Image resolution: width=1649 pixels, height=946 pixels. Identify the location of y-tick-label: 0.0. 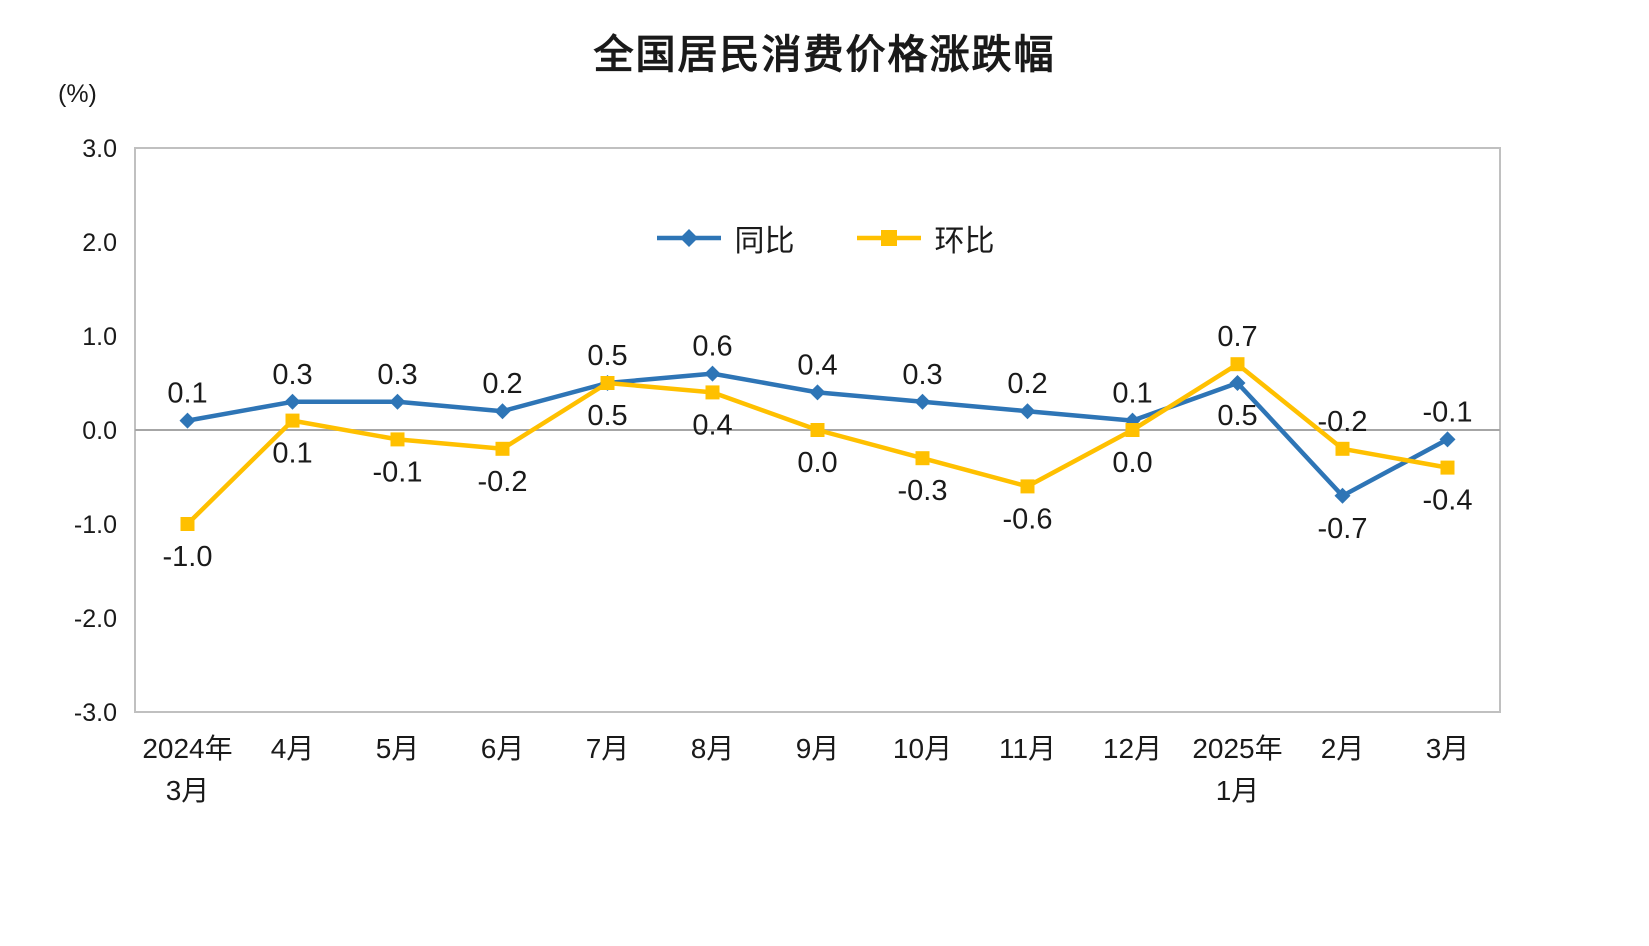
(99, 431).